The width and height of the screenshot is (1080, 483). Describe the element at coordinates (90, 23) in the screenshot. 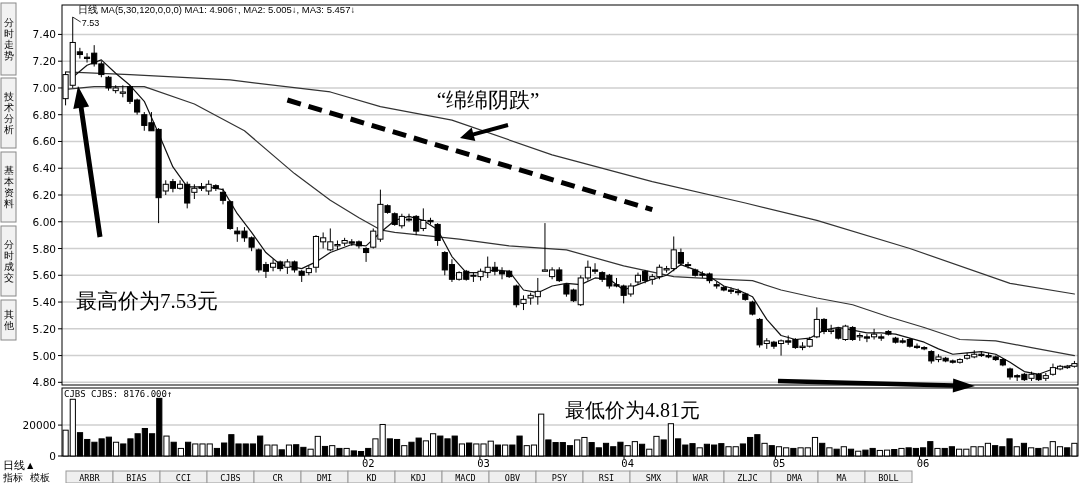

I see `annotation: 7.53` at that location.